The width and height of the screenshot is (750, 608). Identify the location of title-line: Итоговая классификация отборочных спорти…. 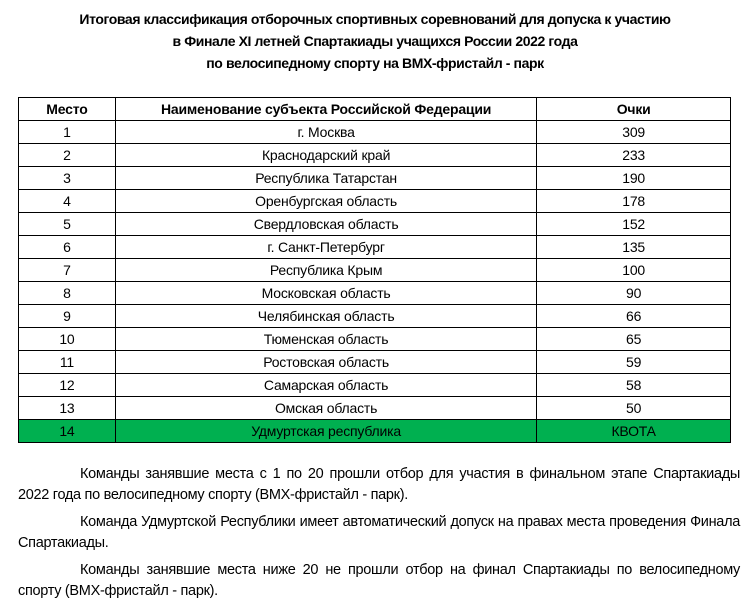
(375, 19).